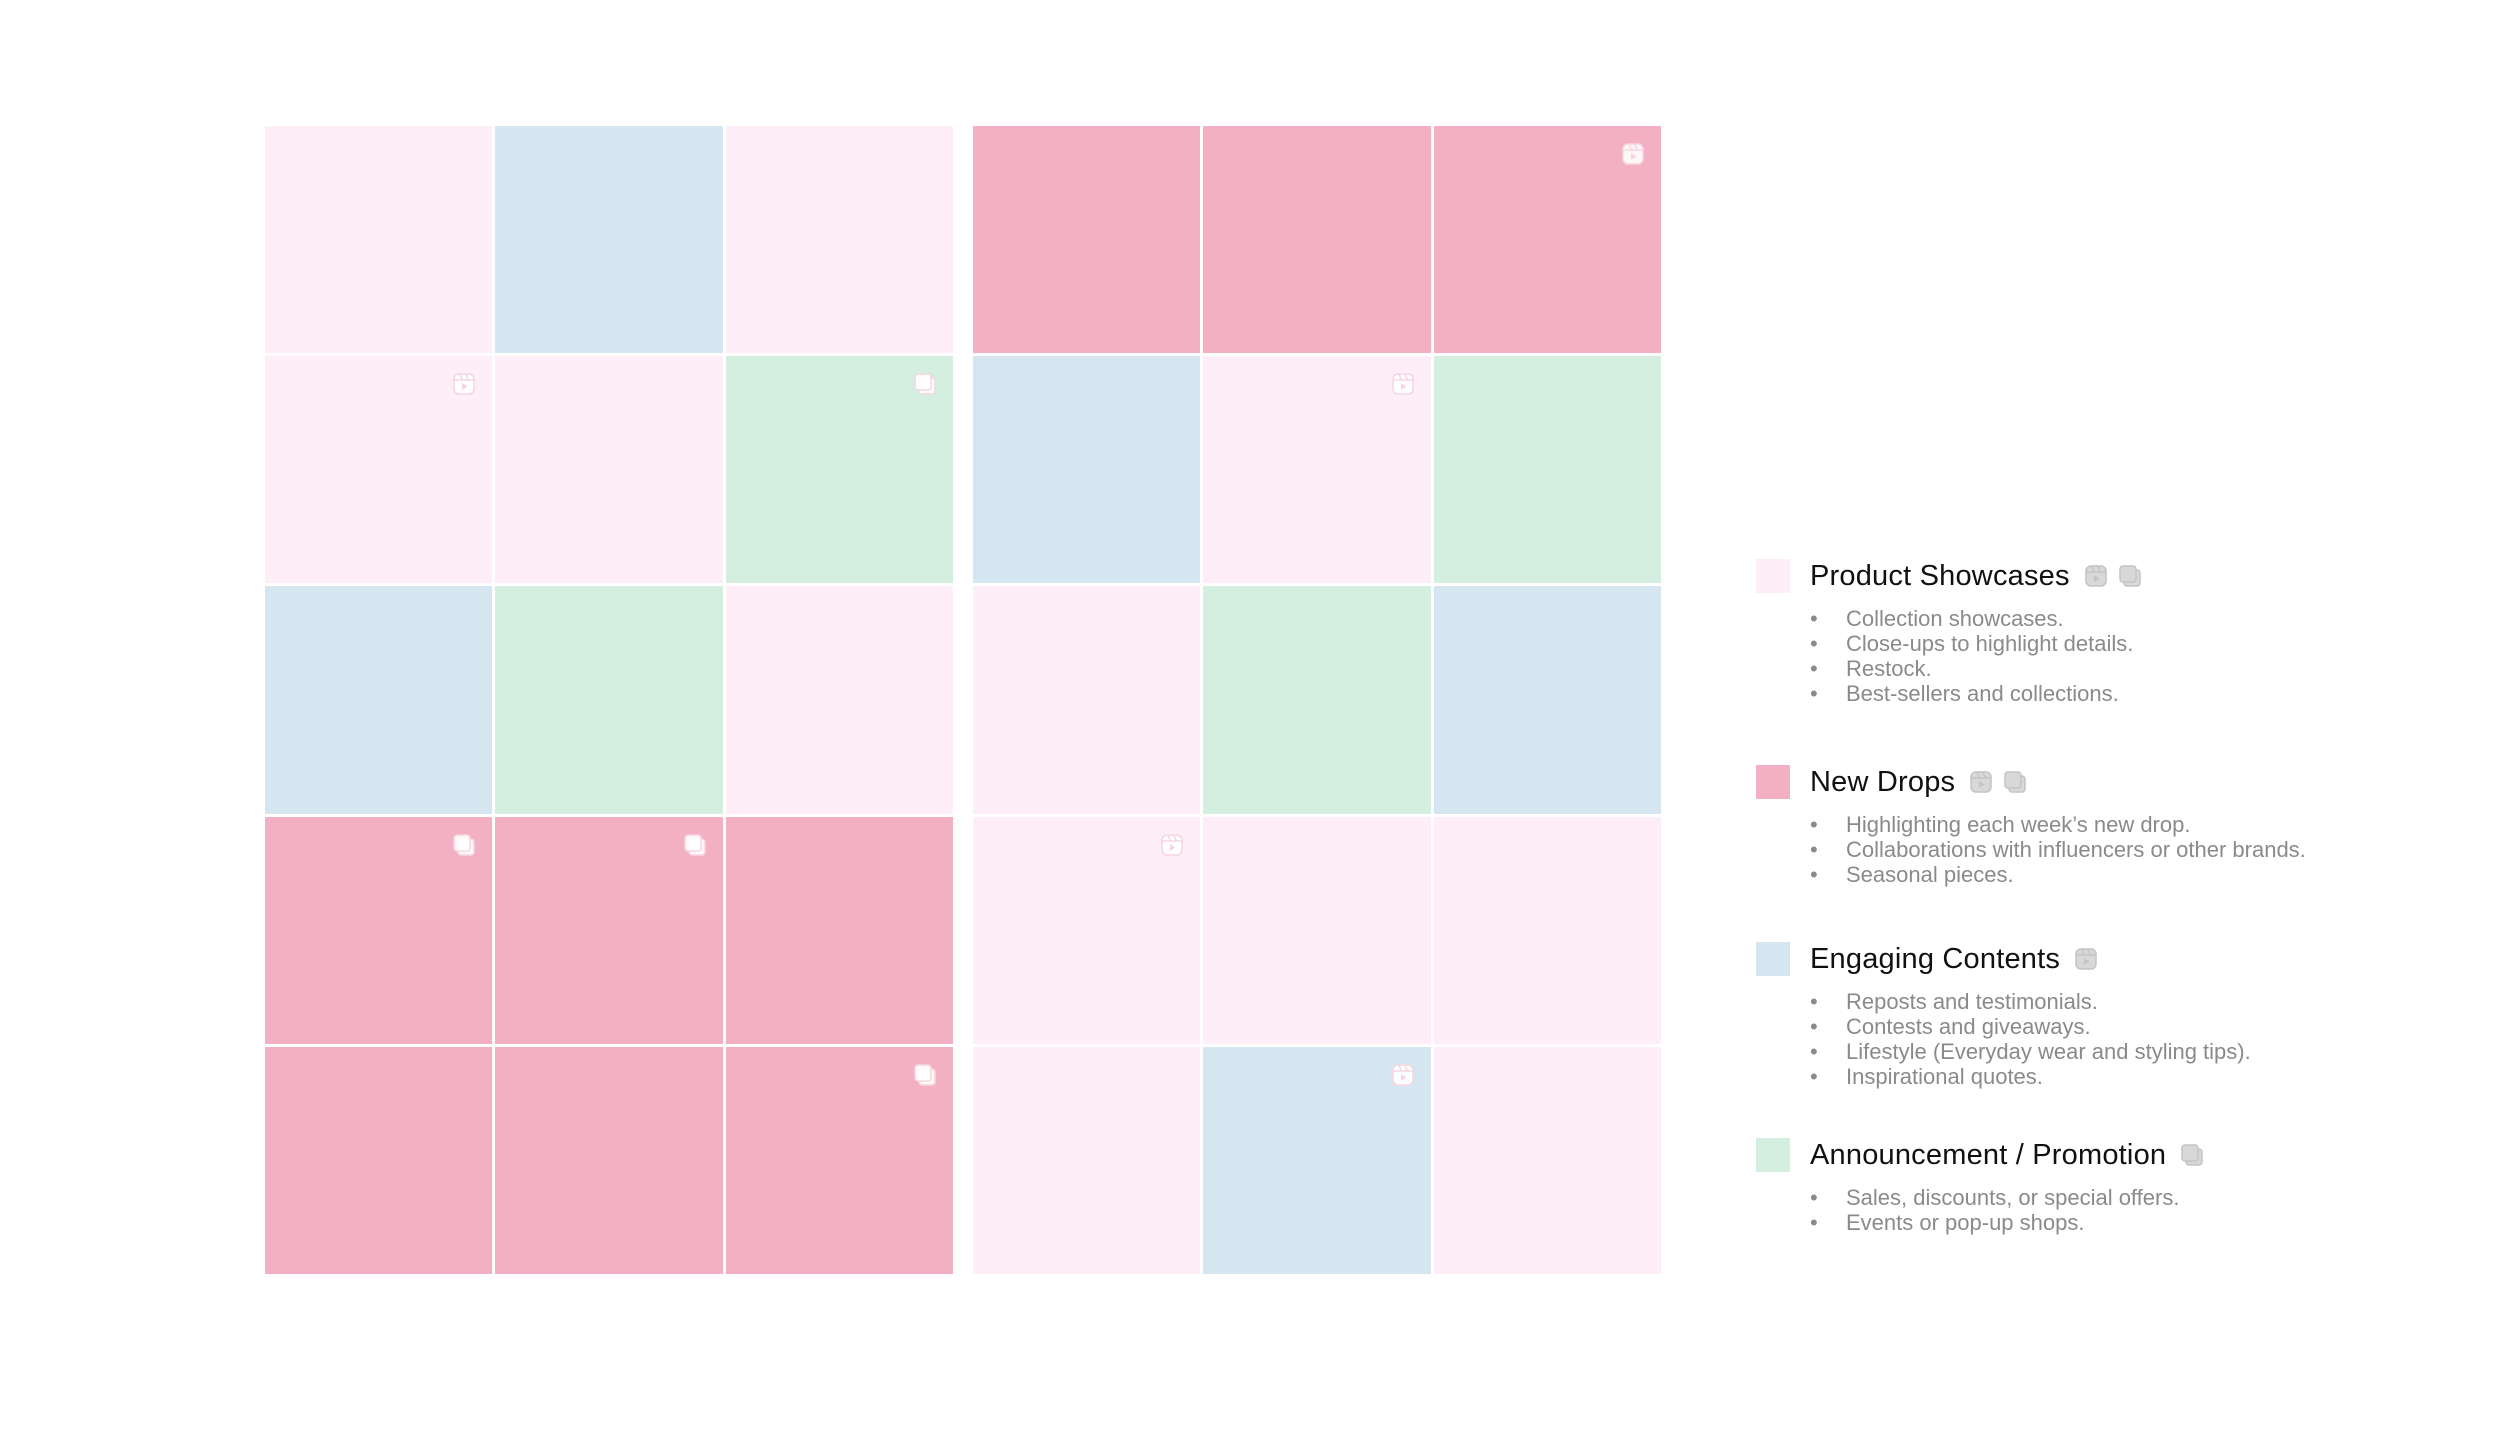 The height and width of the screenshot is (1429, 2500). What do you see at coordinates (2133, 1026) in the screenshot?
I see `legend-bullet: Contests and giveaways.` at bounding box center [2133, 1026].